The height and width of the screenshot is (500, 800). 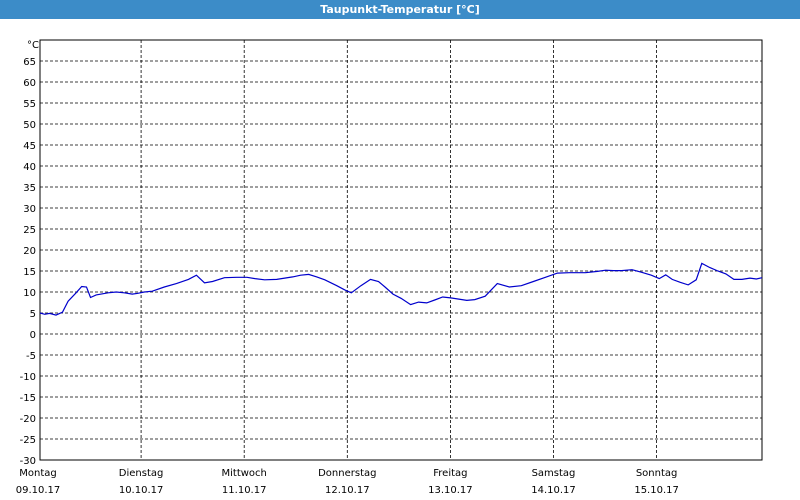 I want to click on y-tick-label: -20, so click(x=28, y=419).